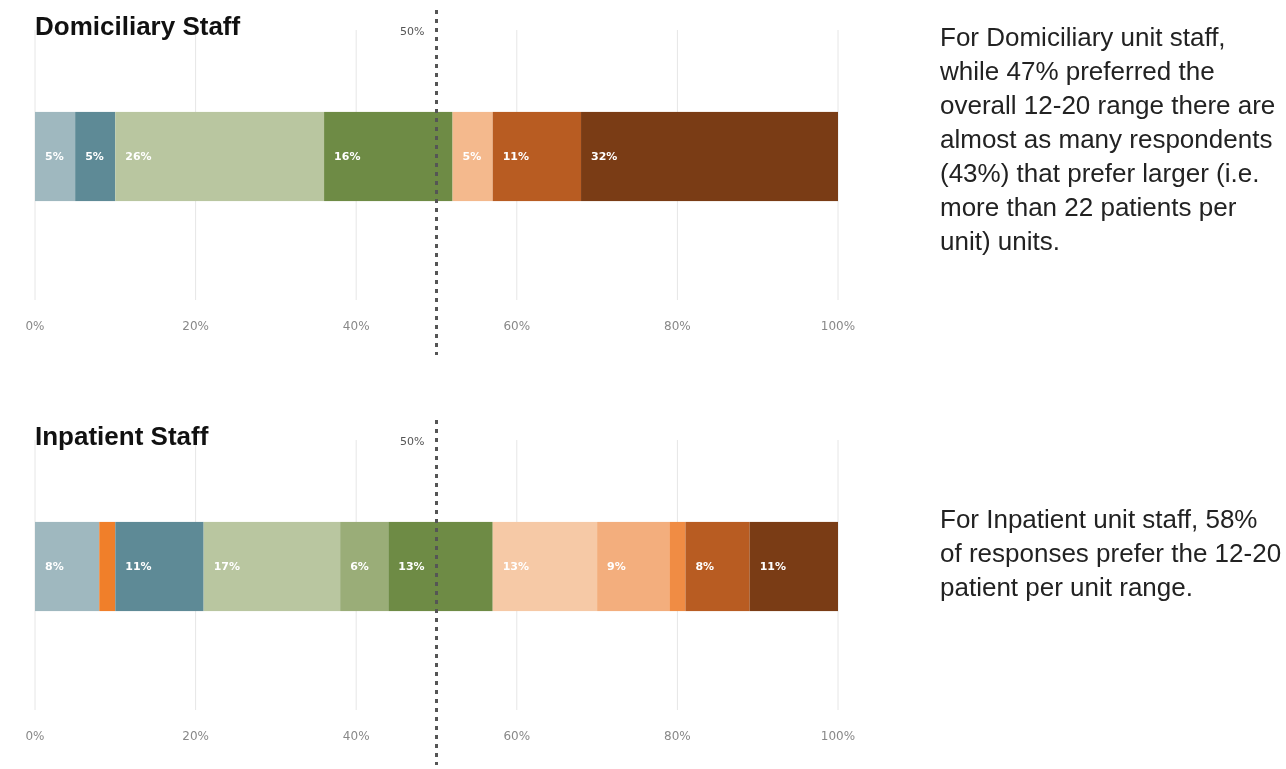 This screenshot has width=1286, height=769. Describe the element at coordinates (604, 157) in the screenshot. I see `data-label: 32%` at that location.